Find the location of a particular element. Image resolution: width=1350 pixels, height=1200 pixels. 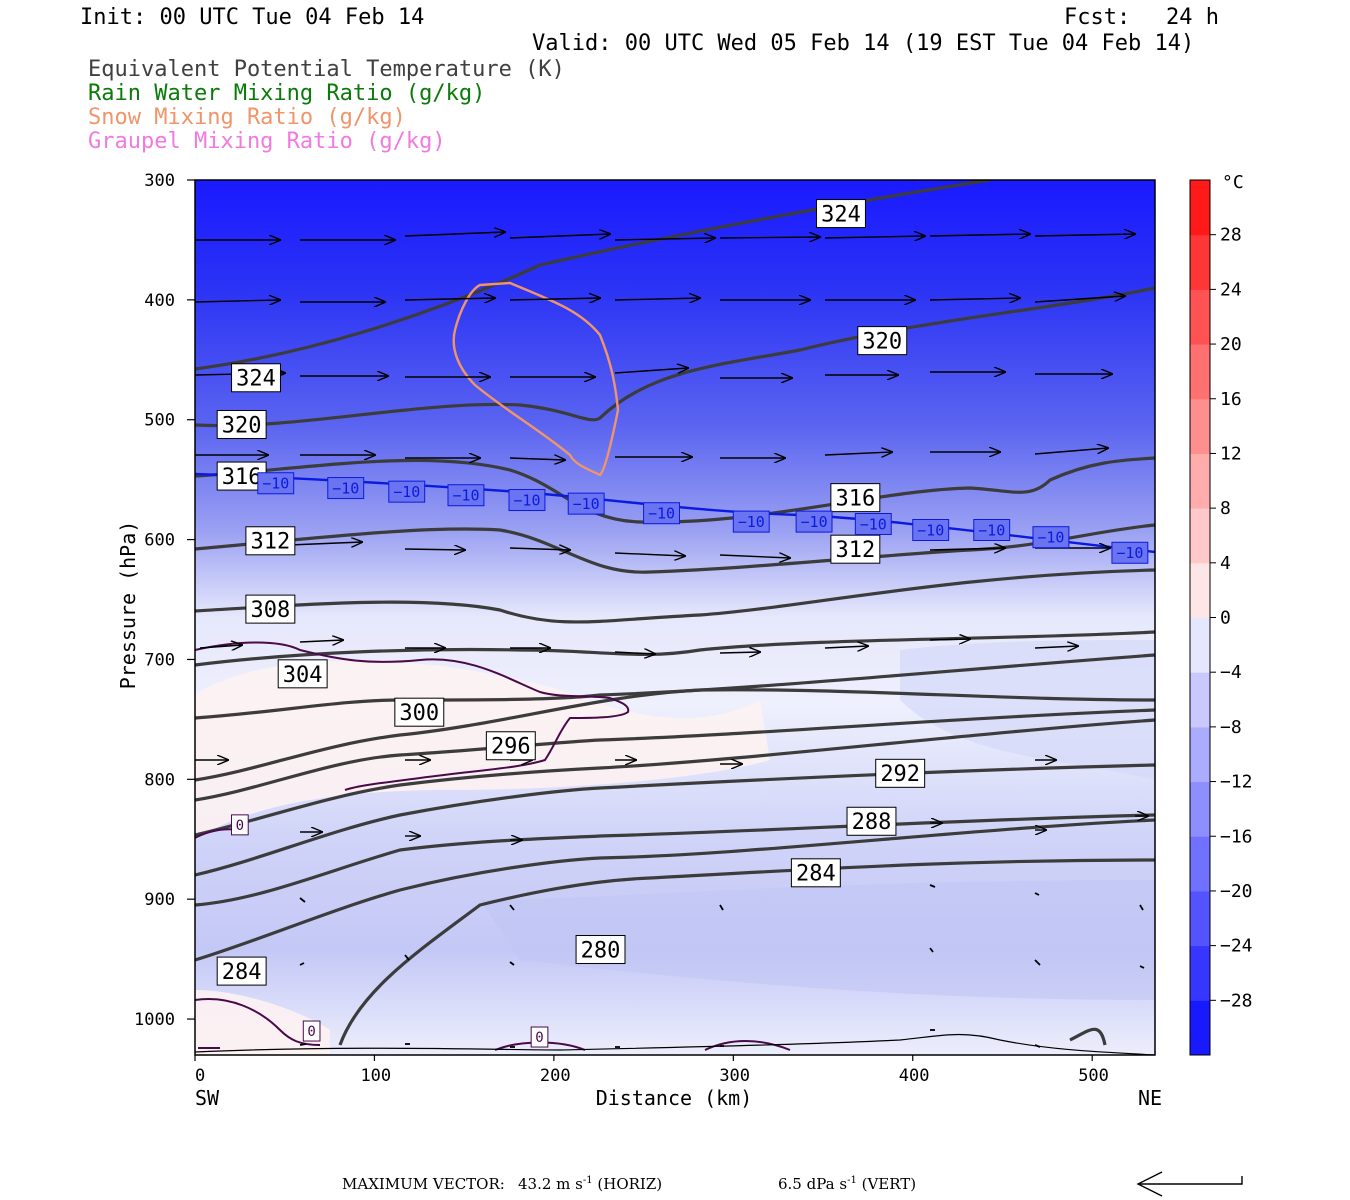

theta-e-label: 280 is located at coordinates (601, 950).